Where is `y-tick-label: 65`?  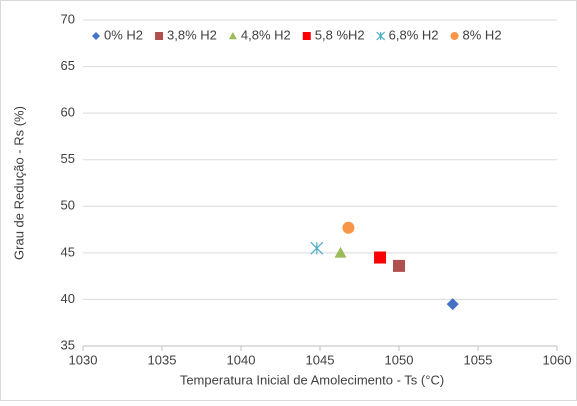 y-tick-label: 65 is located at coordinates (68, 65).